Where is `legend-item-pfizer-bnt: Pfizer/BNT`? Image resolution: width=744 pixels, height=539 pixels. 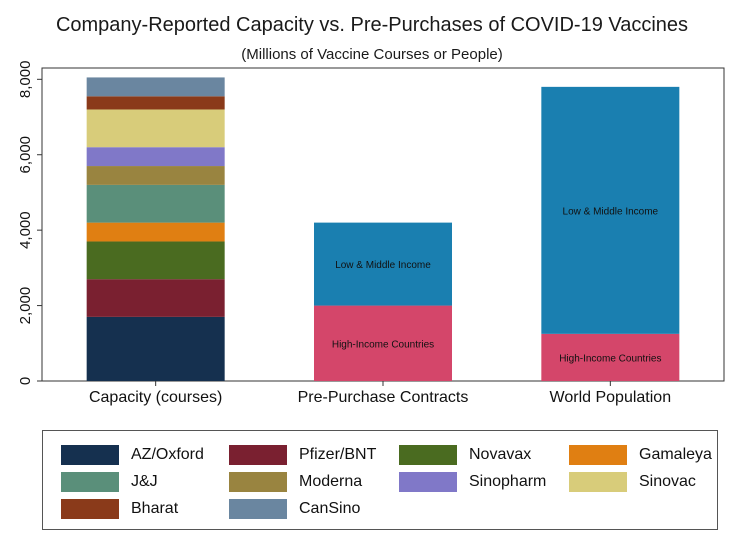
legend-item-pfizer-bnt: Pfizer/BNT is located at coordinates (302, 455).